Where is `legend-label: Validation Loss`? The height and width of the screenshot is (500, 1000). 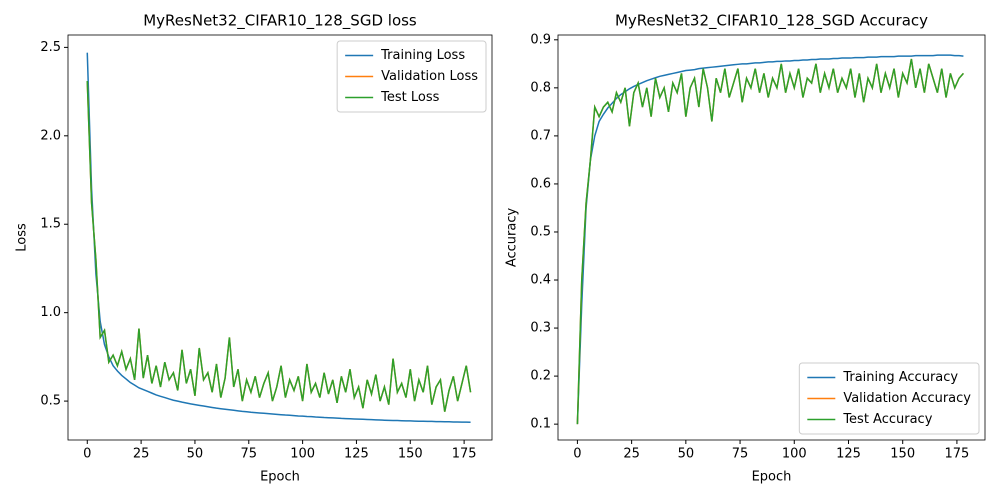
legend-label: Validation Loss is located at coordinates (429, 76).